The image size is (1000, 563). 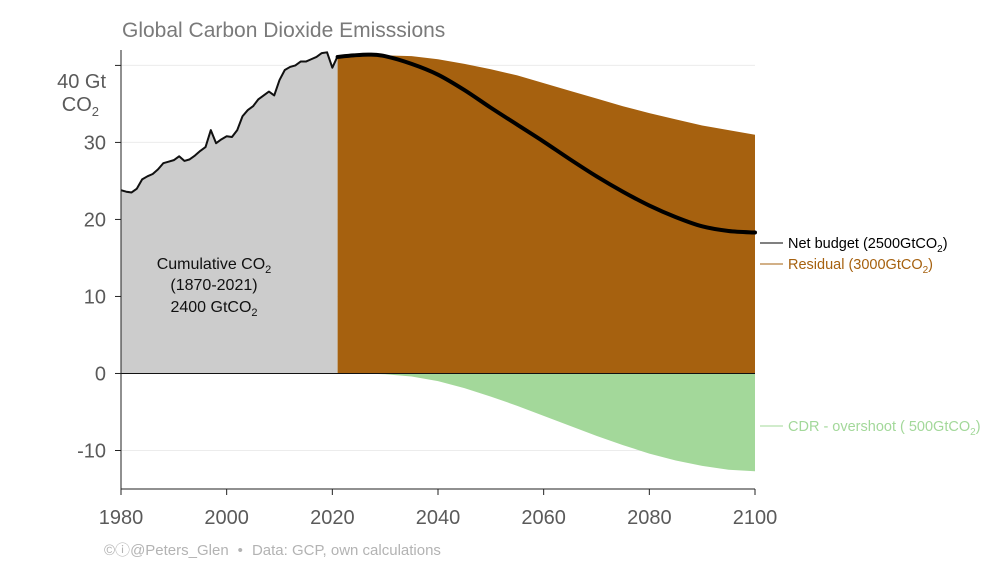 What do you see at coordinates (100, 374) in the screenshot?
I see `y-tick-label: 0` at bounding box center [100, 374].